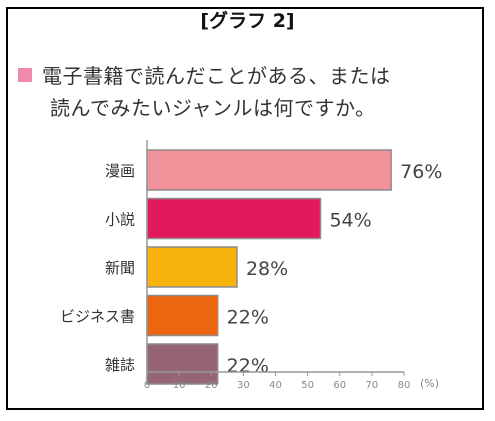 The image size is (495, 421). What do you see at coordinates (211, 385) in the screenshot?
I see `x-tick-label-2: 20` at bounding box center [211, 385].